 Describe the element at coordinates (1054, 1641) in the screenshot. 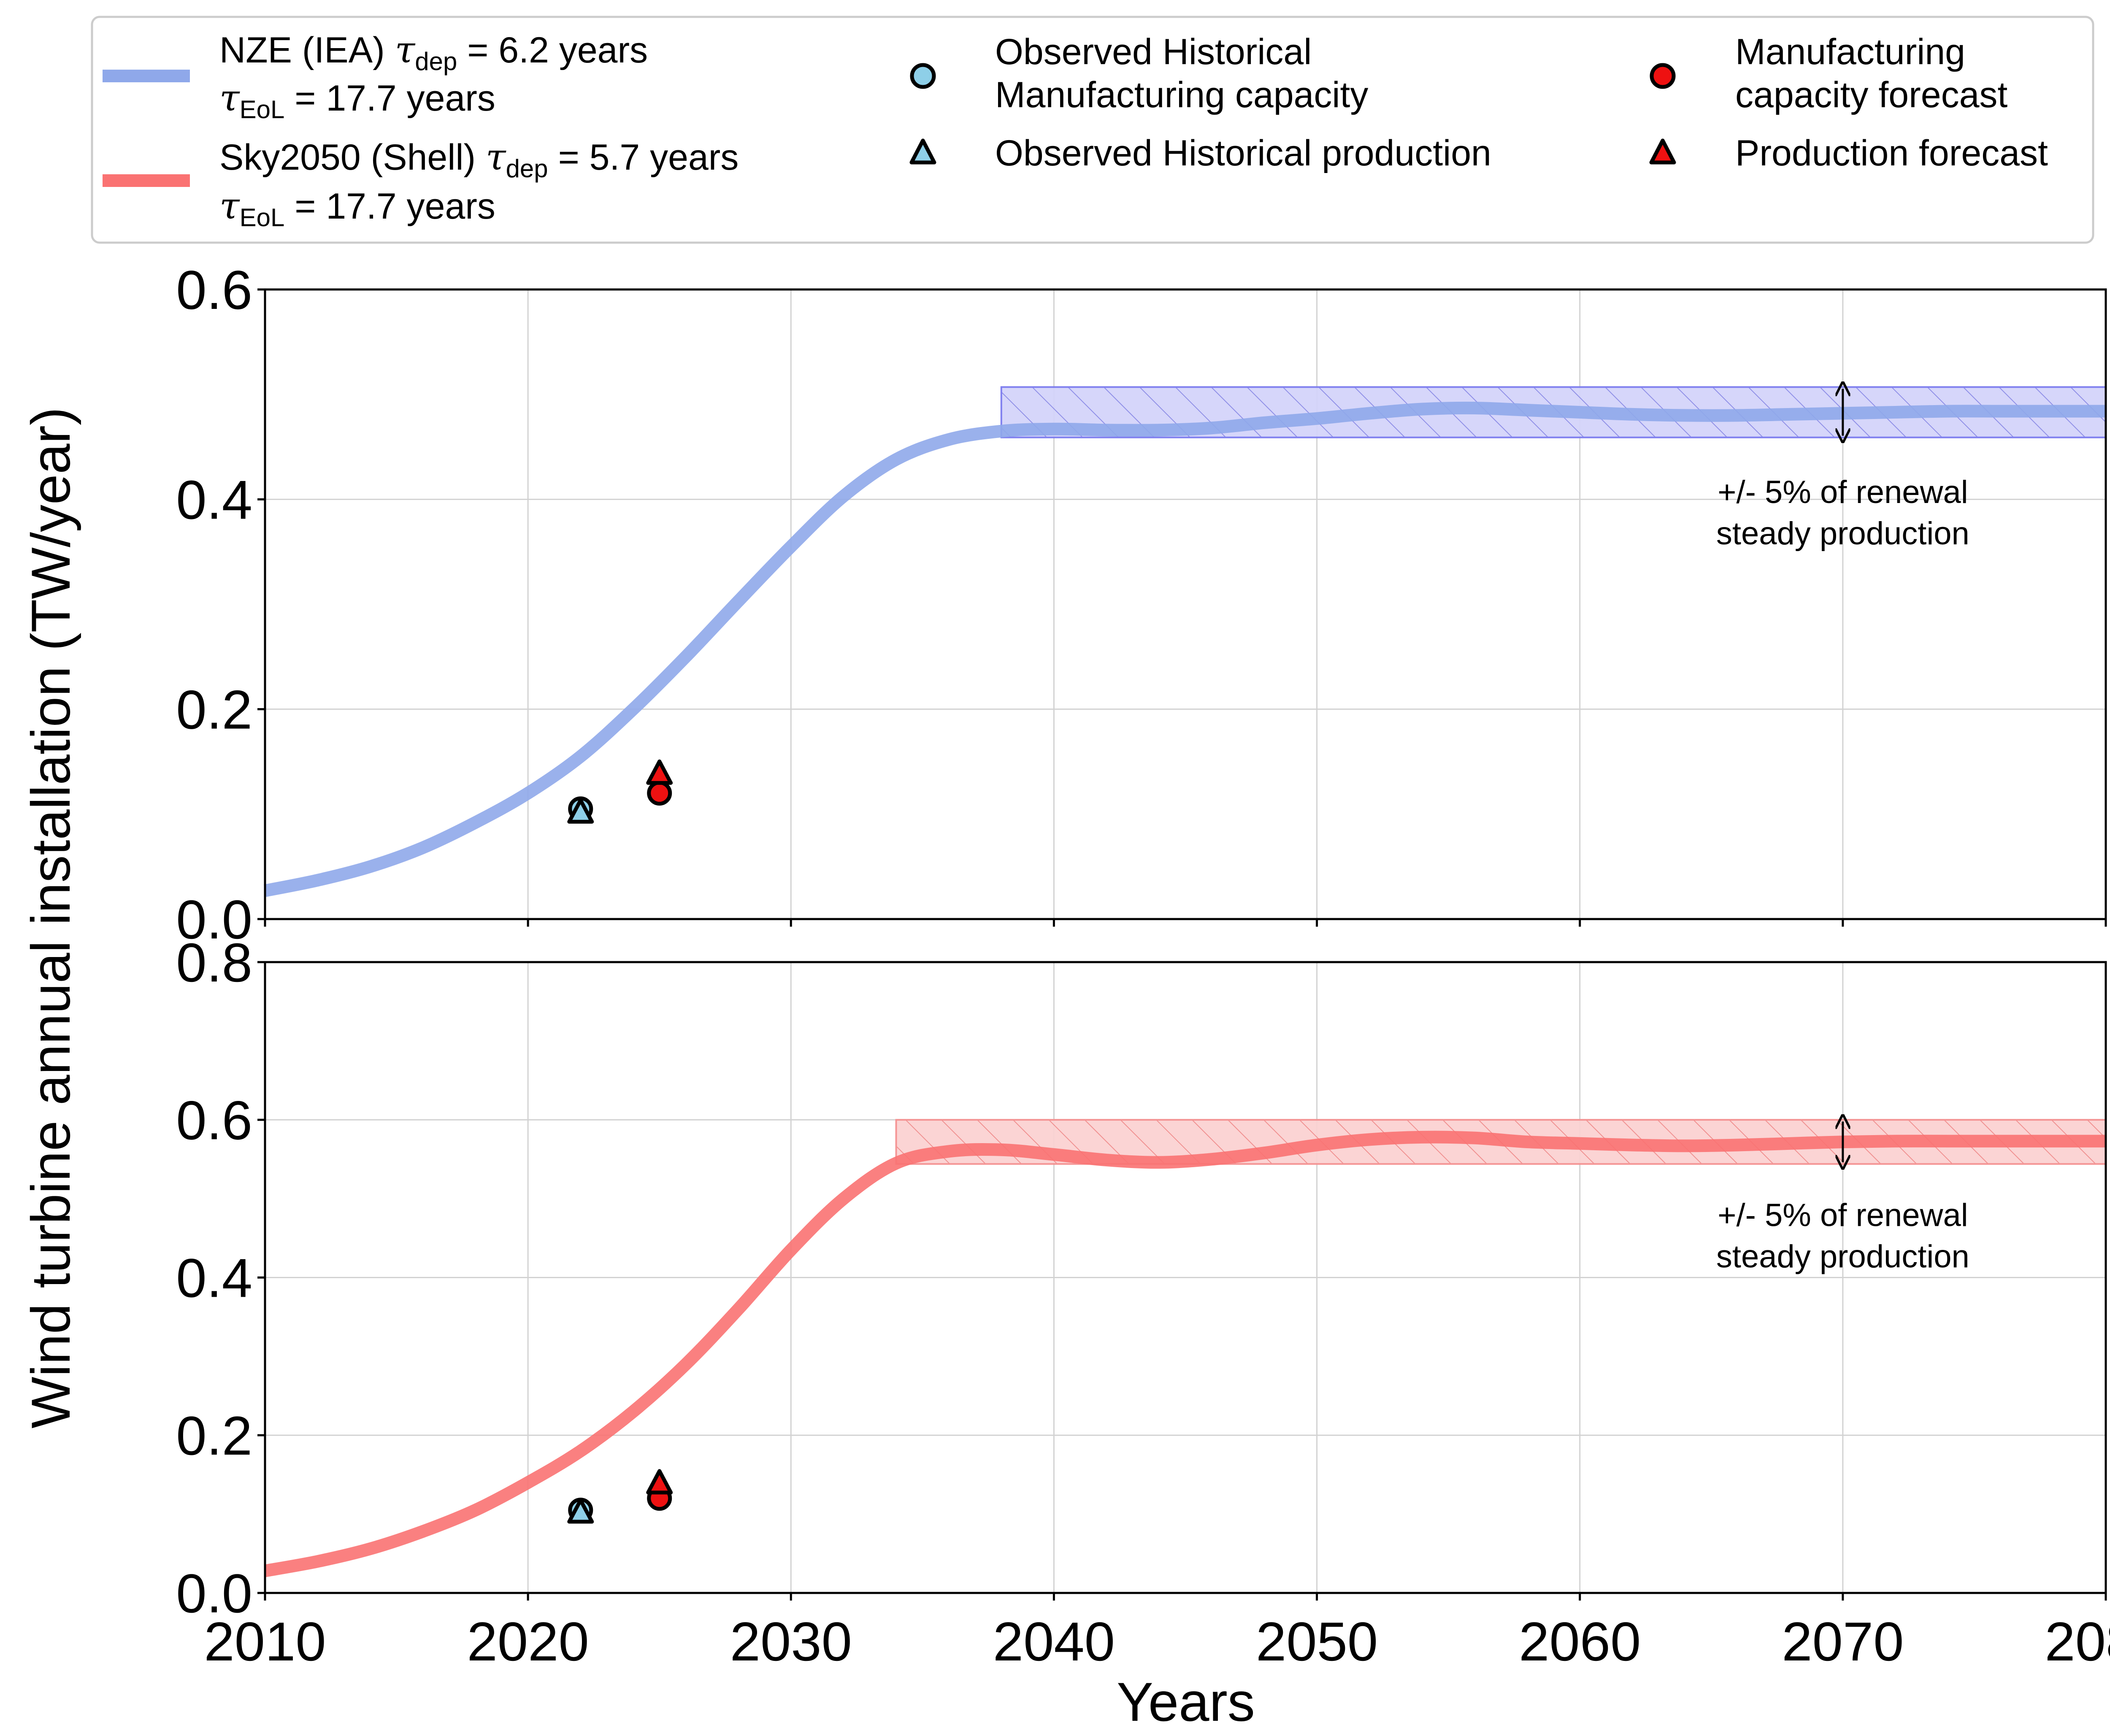

I see `bottom-xtick-label-2040: 2040` at that location.